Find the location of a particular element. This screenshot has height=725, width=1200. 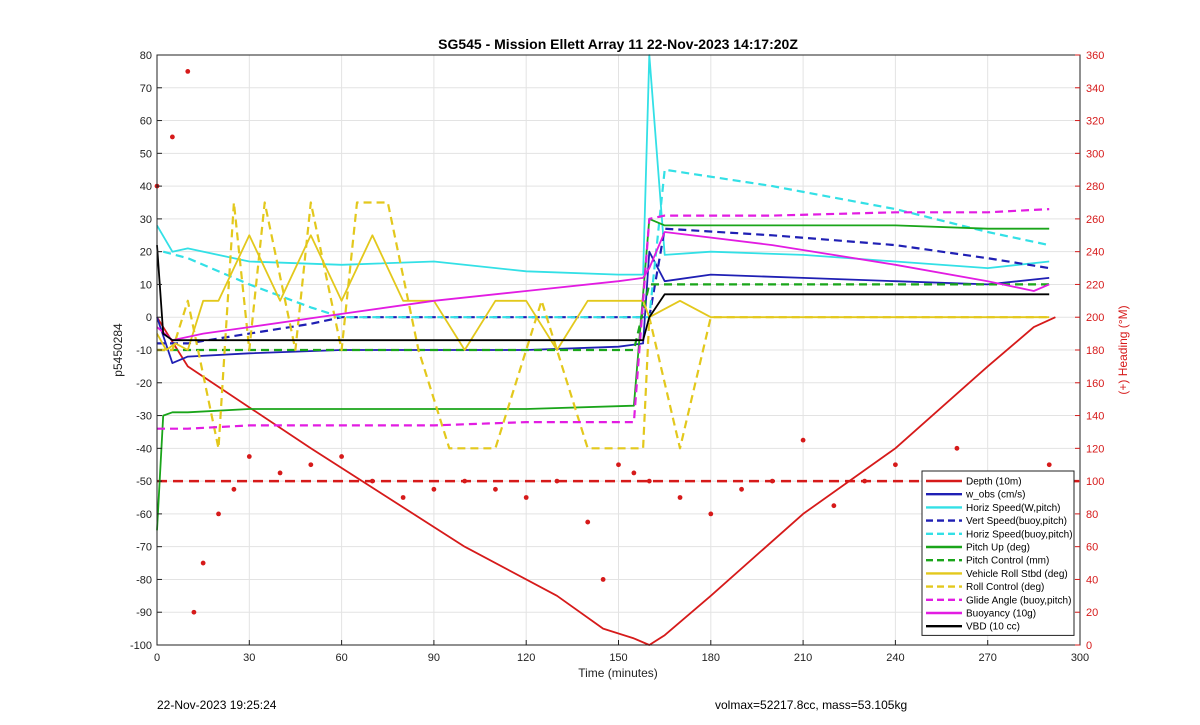

y2-tick-label: 200 is located at coordinates (1095, 318).